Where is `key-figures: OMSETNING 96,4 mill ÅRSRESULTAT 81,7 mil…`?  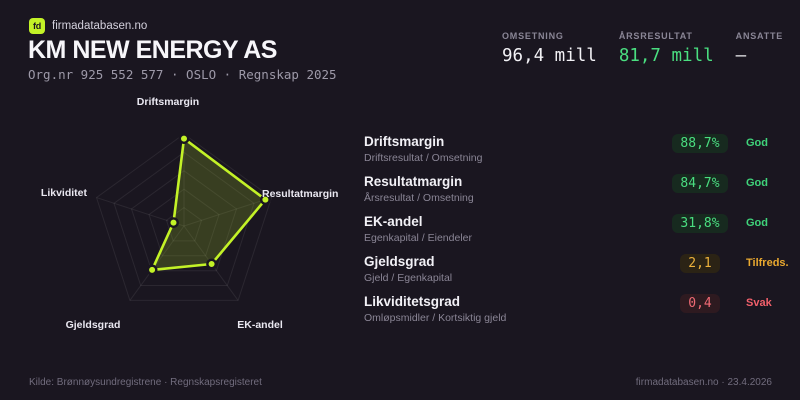 key-figures: OMSETNING 96,4 mill ÅRSRESULTAT 81,7 mil… is located at coordinates (642, 48).